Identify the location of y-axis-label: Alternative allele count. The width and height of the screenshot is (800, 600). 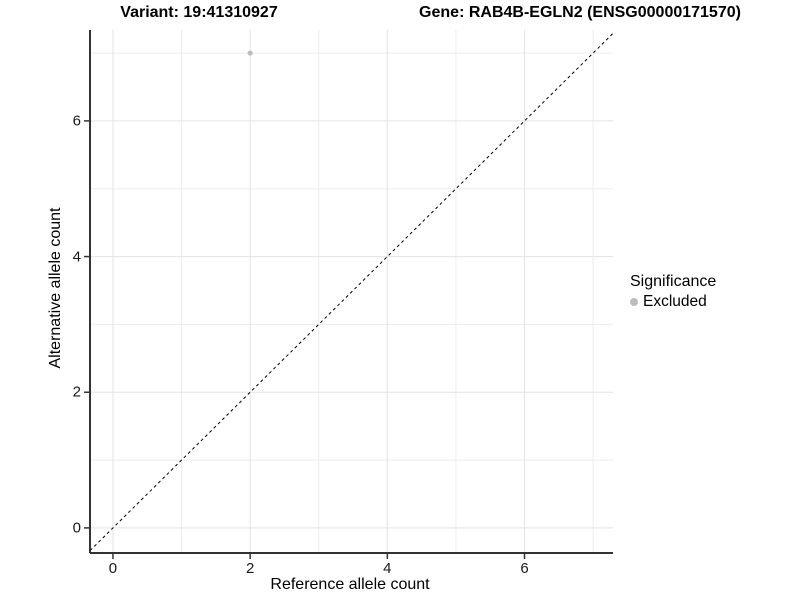
(55, 288).